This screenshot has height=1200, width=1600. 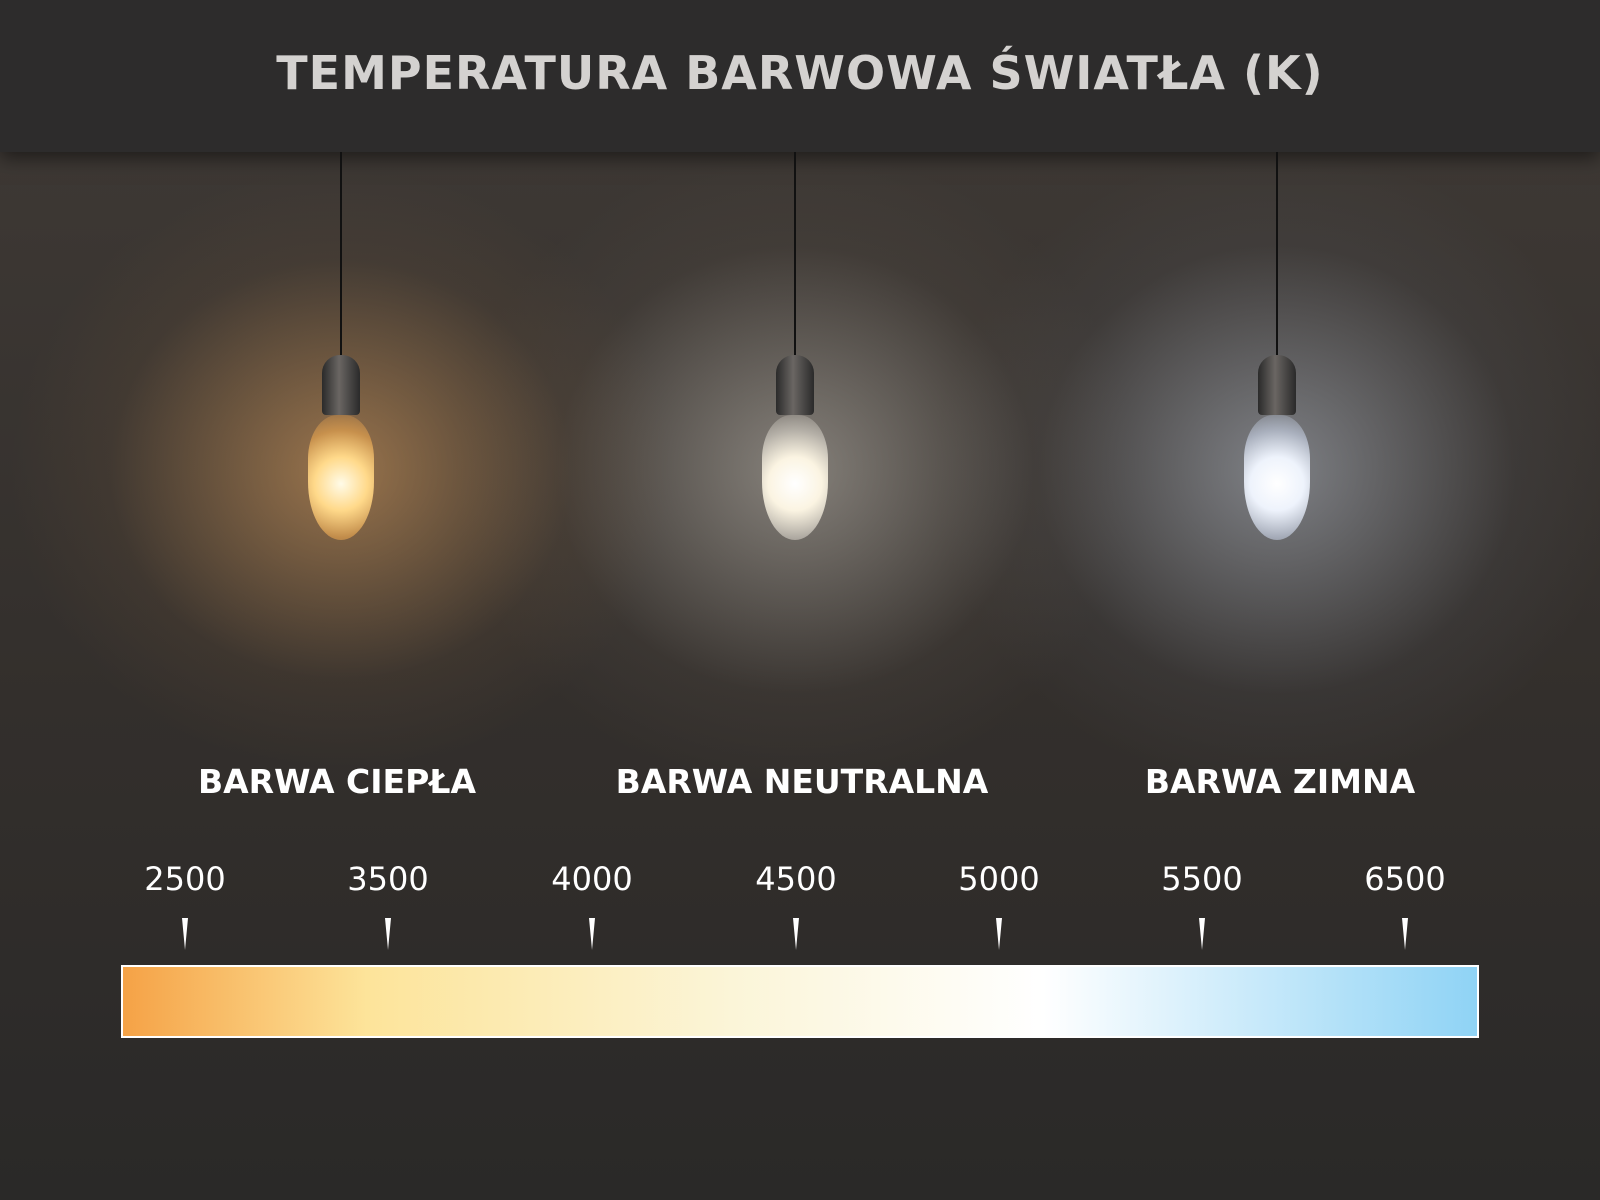 What do you see at coordinates (802, 781) in the screenshot?
I see `category-neutral-label: BARWA NEUTRALNA` at bounding box center [802, 781].